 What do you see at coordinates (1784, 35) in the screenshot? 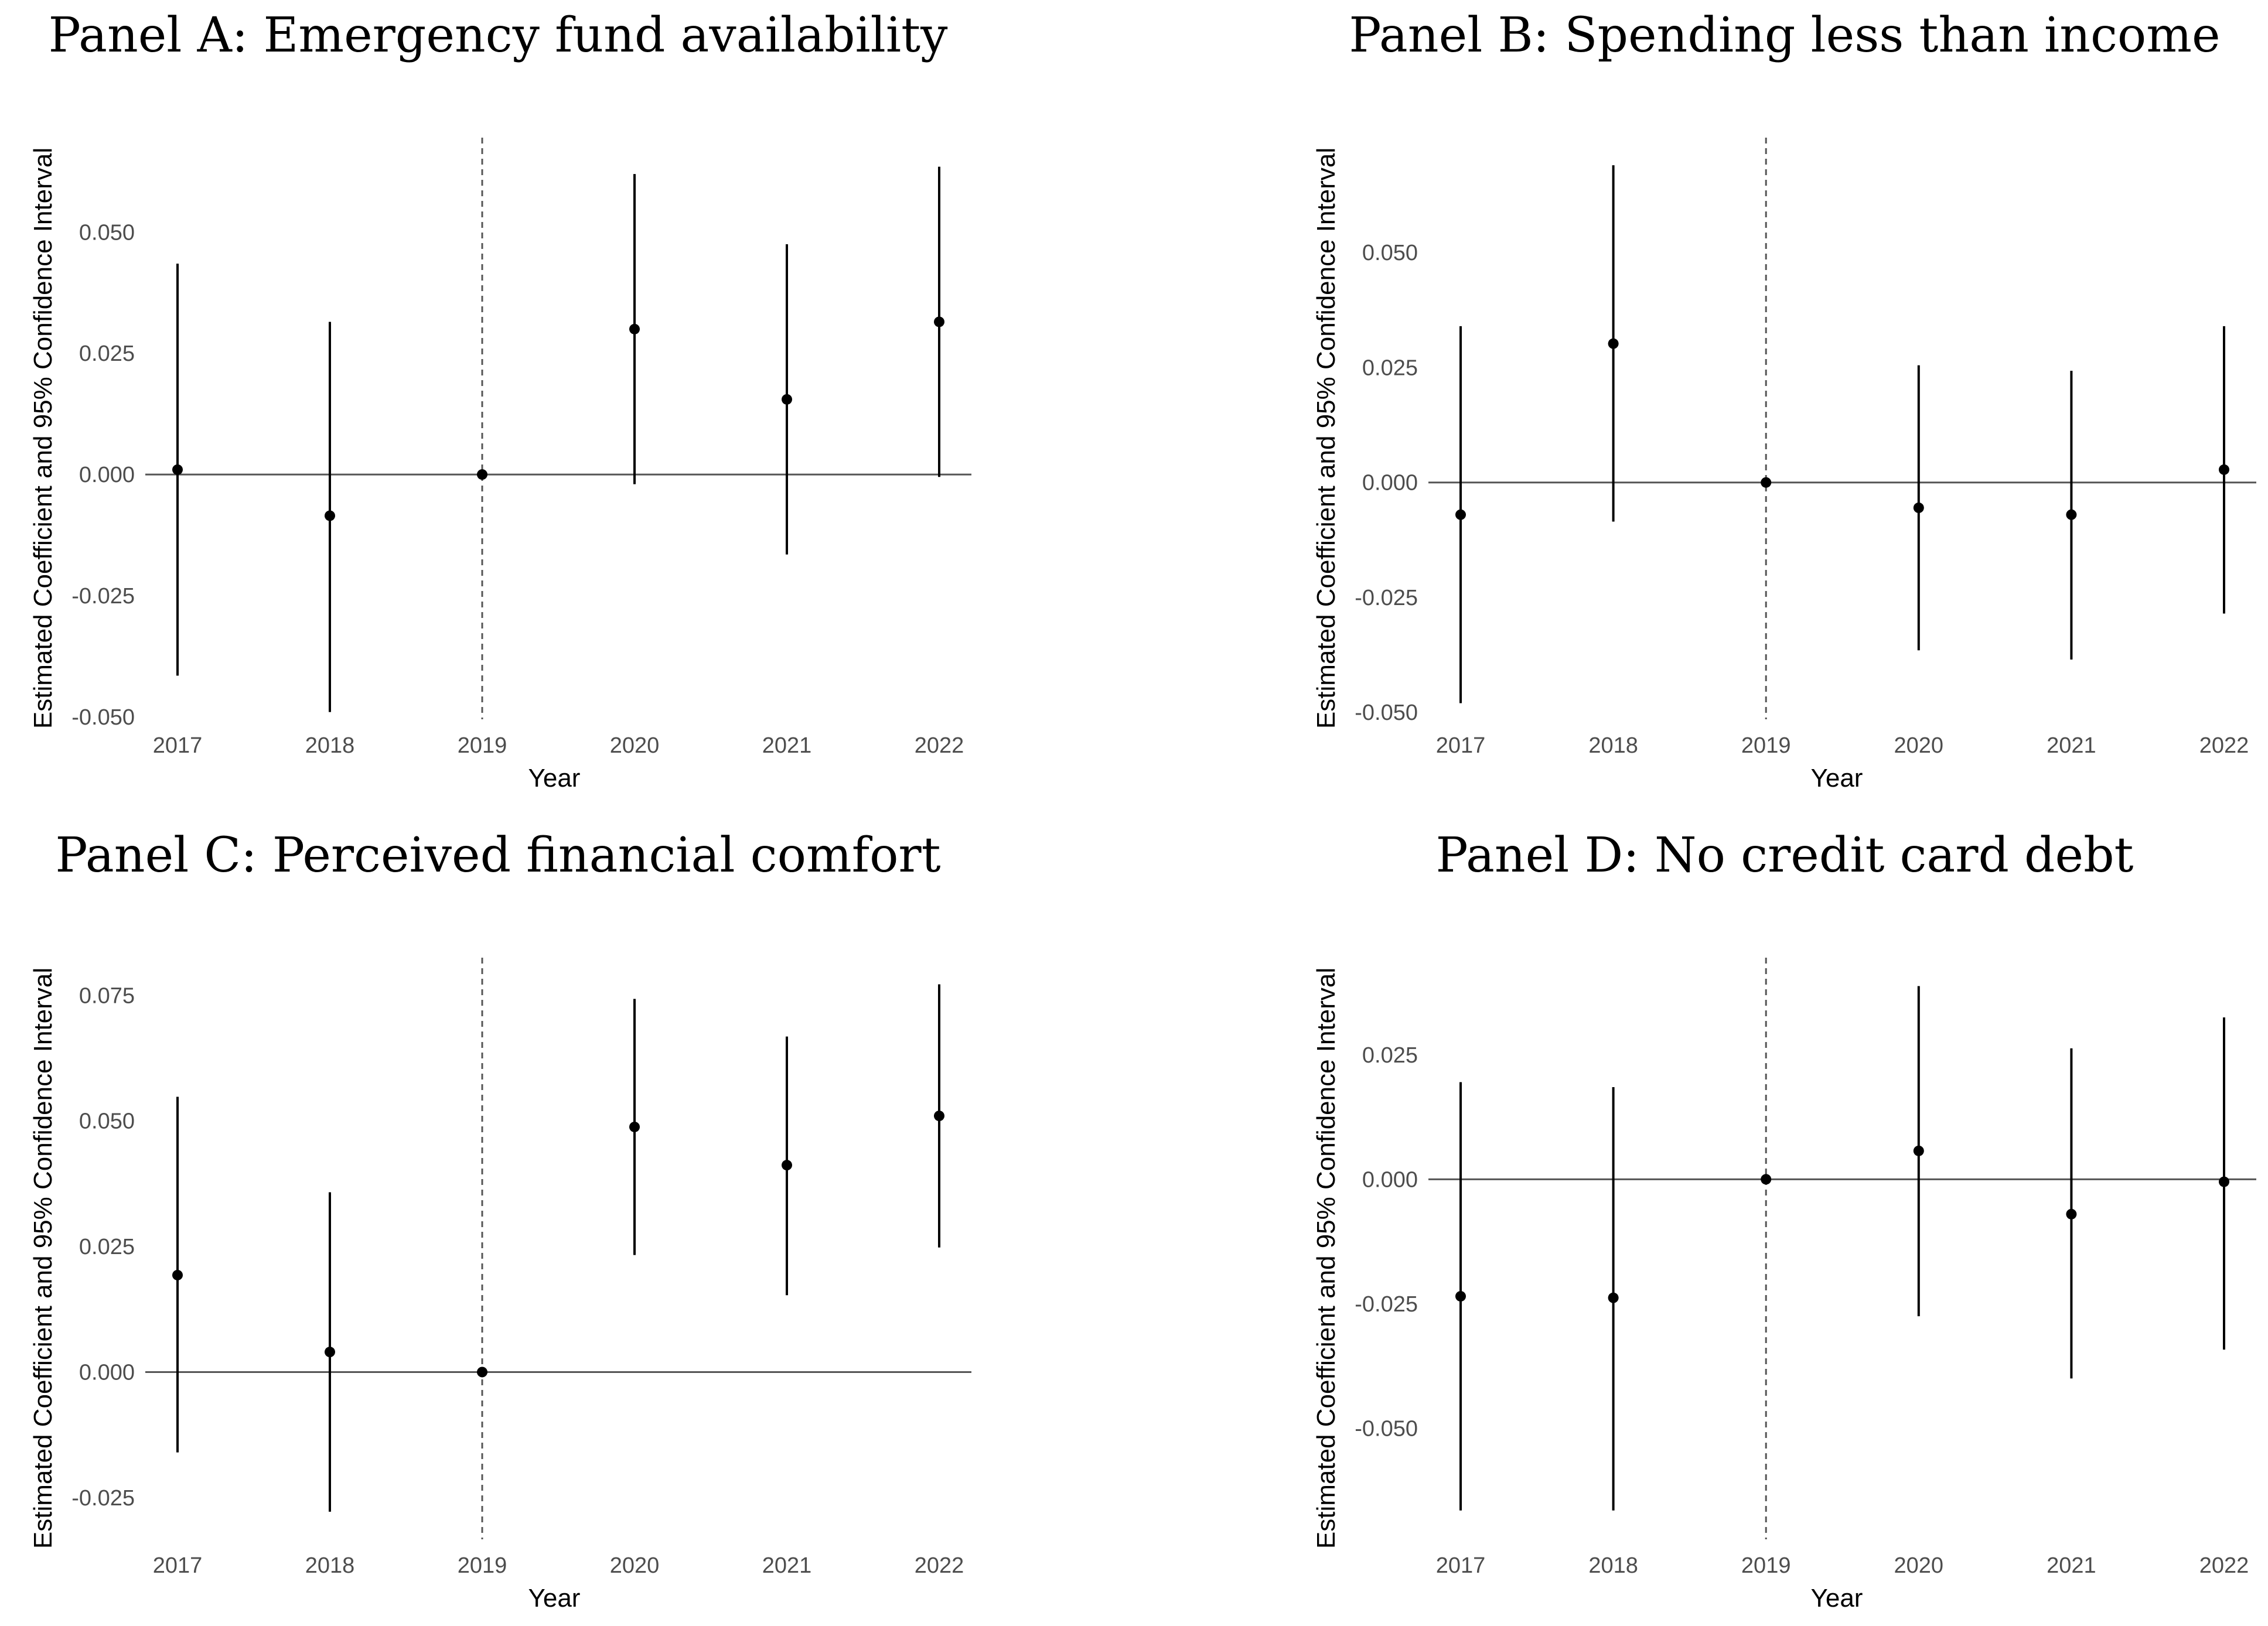
I see `panel-title: Panel B: Spending less than income` at bounding box center [1784, 35].